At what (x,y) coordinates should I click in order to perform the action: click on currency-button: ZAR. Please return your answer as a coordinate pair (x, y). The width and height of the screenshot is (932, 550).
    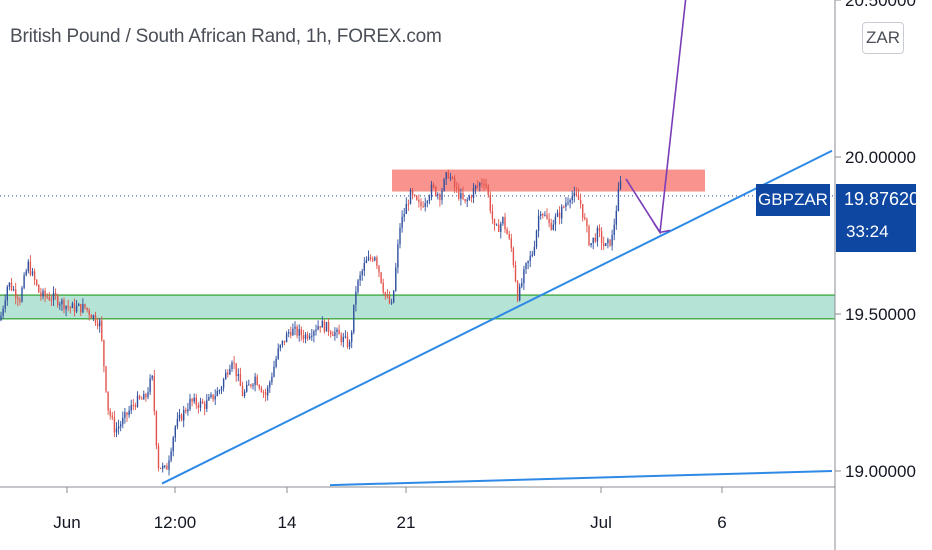
    Looking at the image, I should click on (883, 38).